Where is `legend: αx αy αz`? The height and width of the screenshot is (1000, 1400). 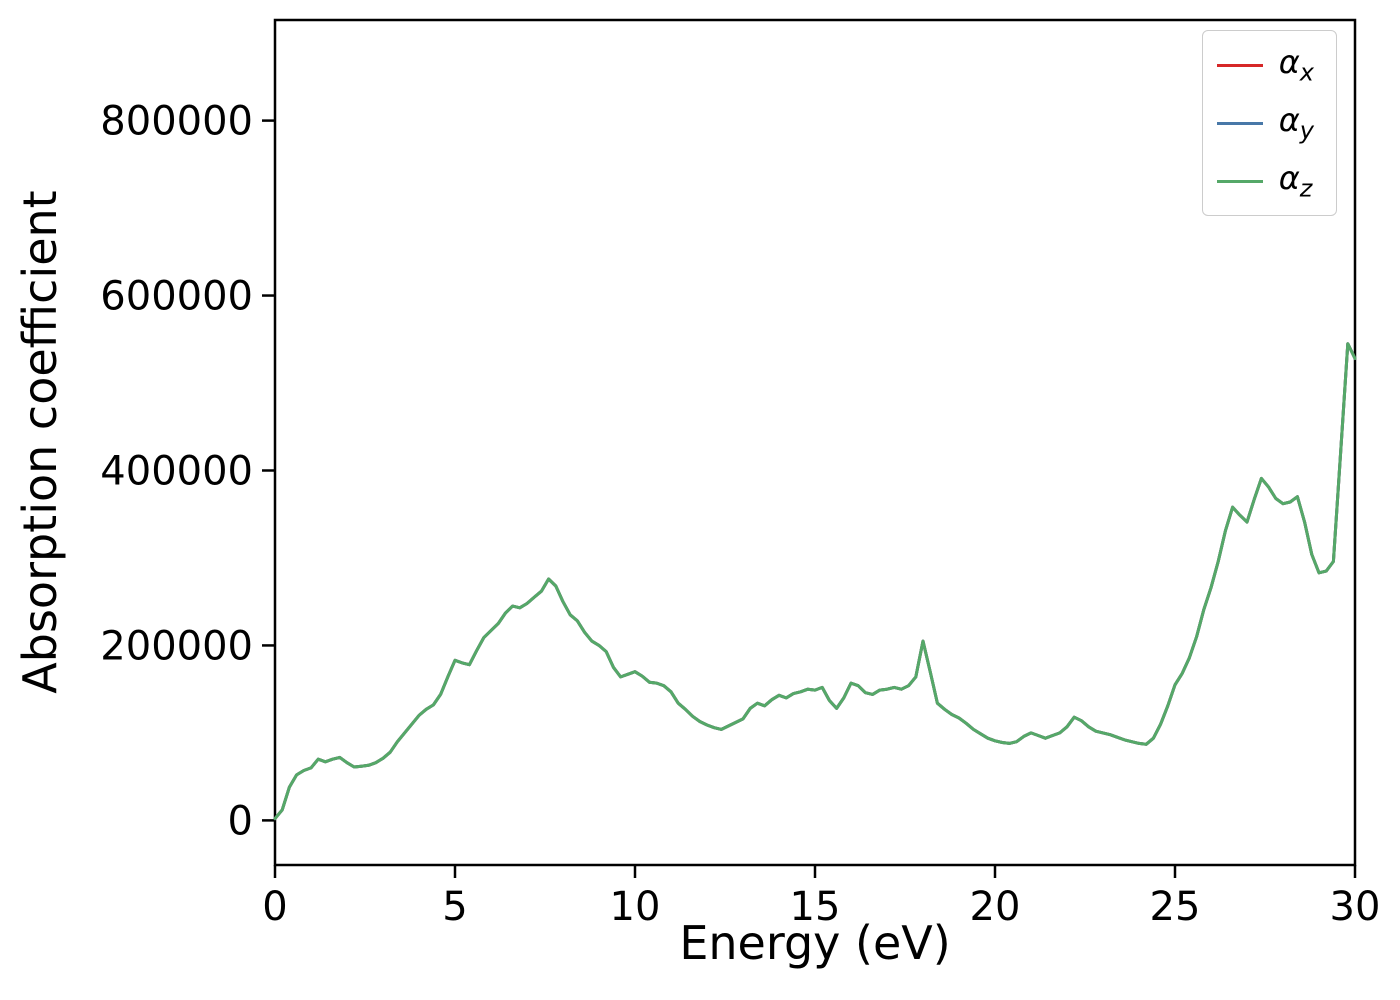 legend: αx αy αz is located at coordinates (1269, 123).